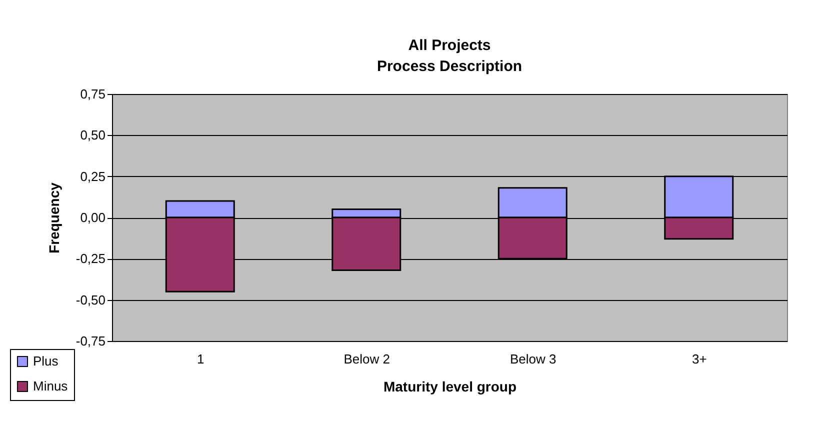 The image size is (826, 435). I want to click on x-tick-label: Below 2, so click(367, 359).